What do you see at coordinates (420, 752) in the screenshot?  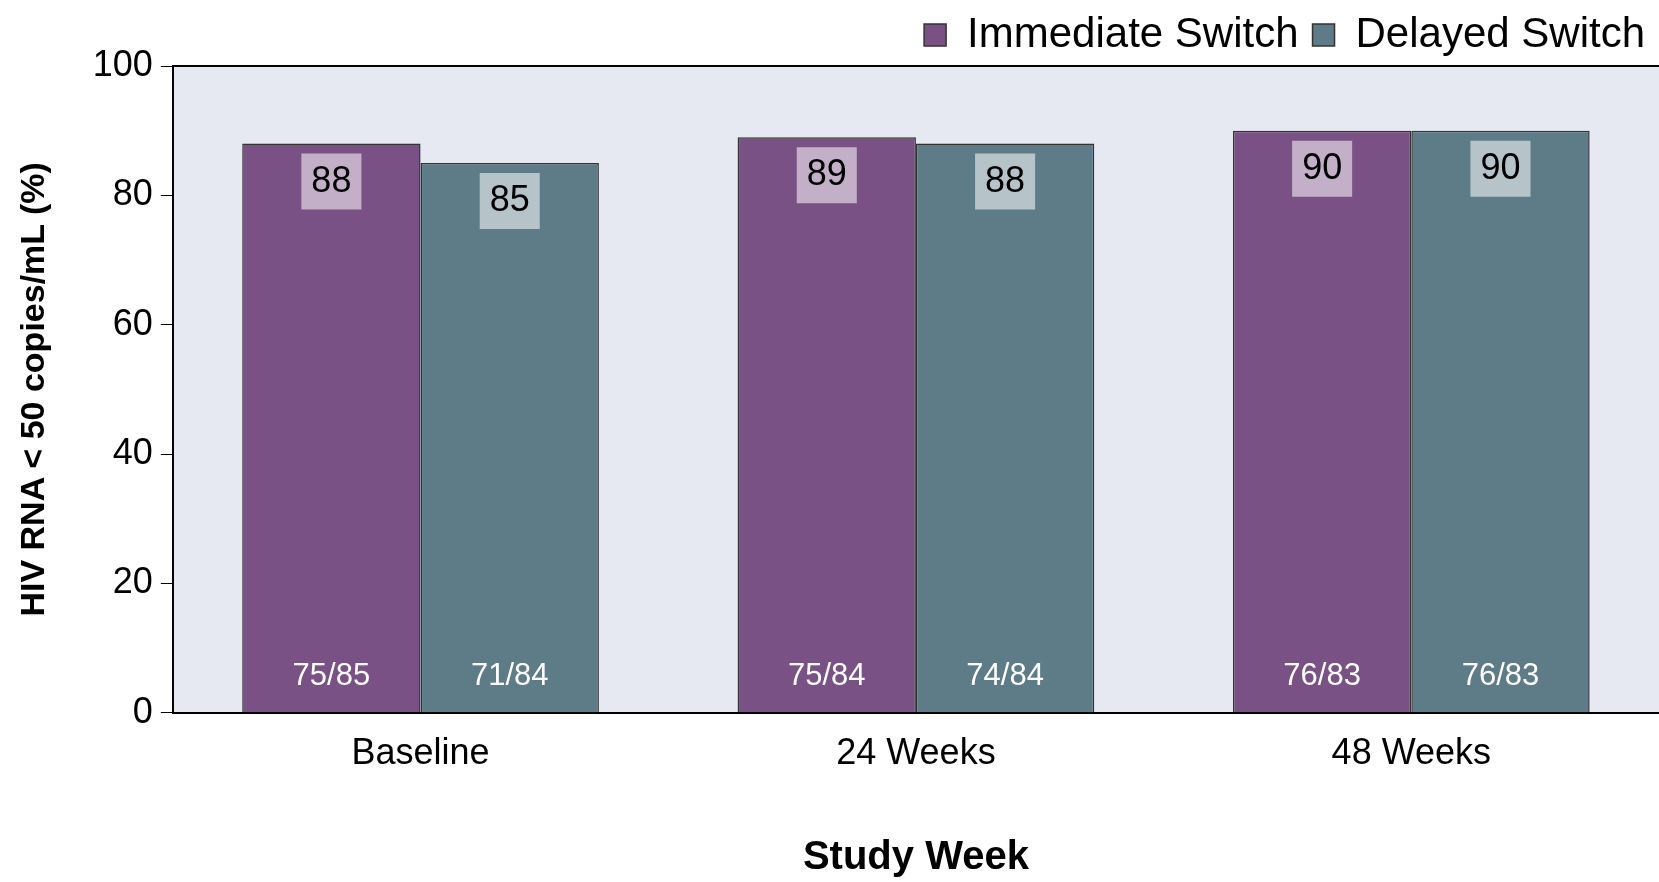 I see `x-tick-label: Baseline` at bounding box center [420, 752].